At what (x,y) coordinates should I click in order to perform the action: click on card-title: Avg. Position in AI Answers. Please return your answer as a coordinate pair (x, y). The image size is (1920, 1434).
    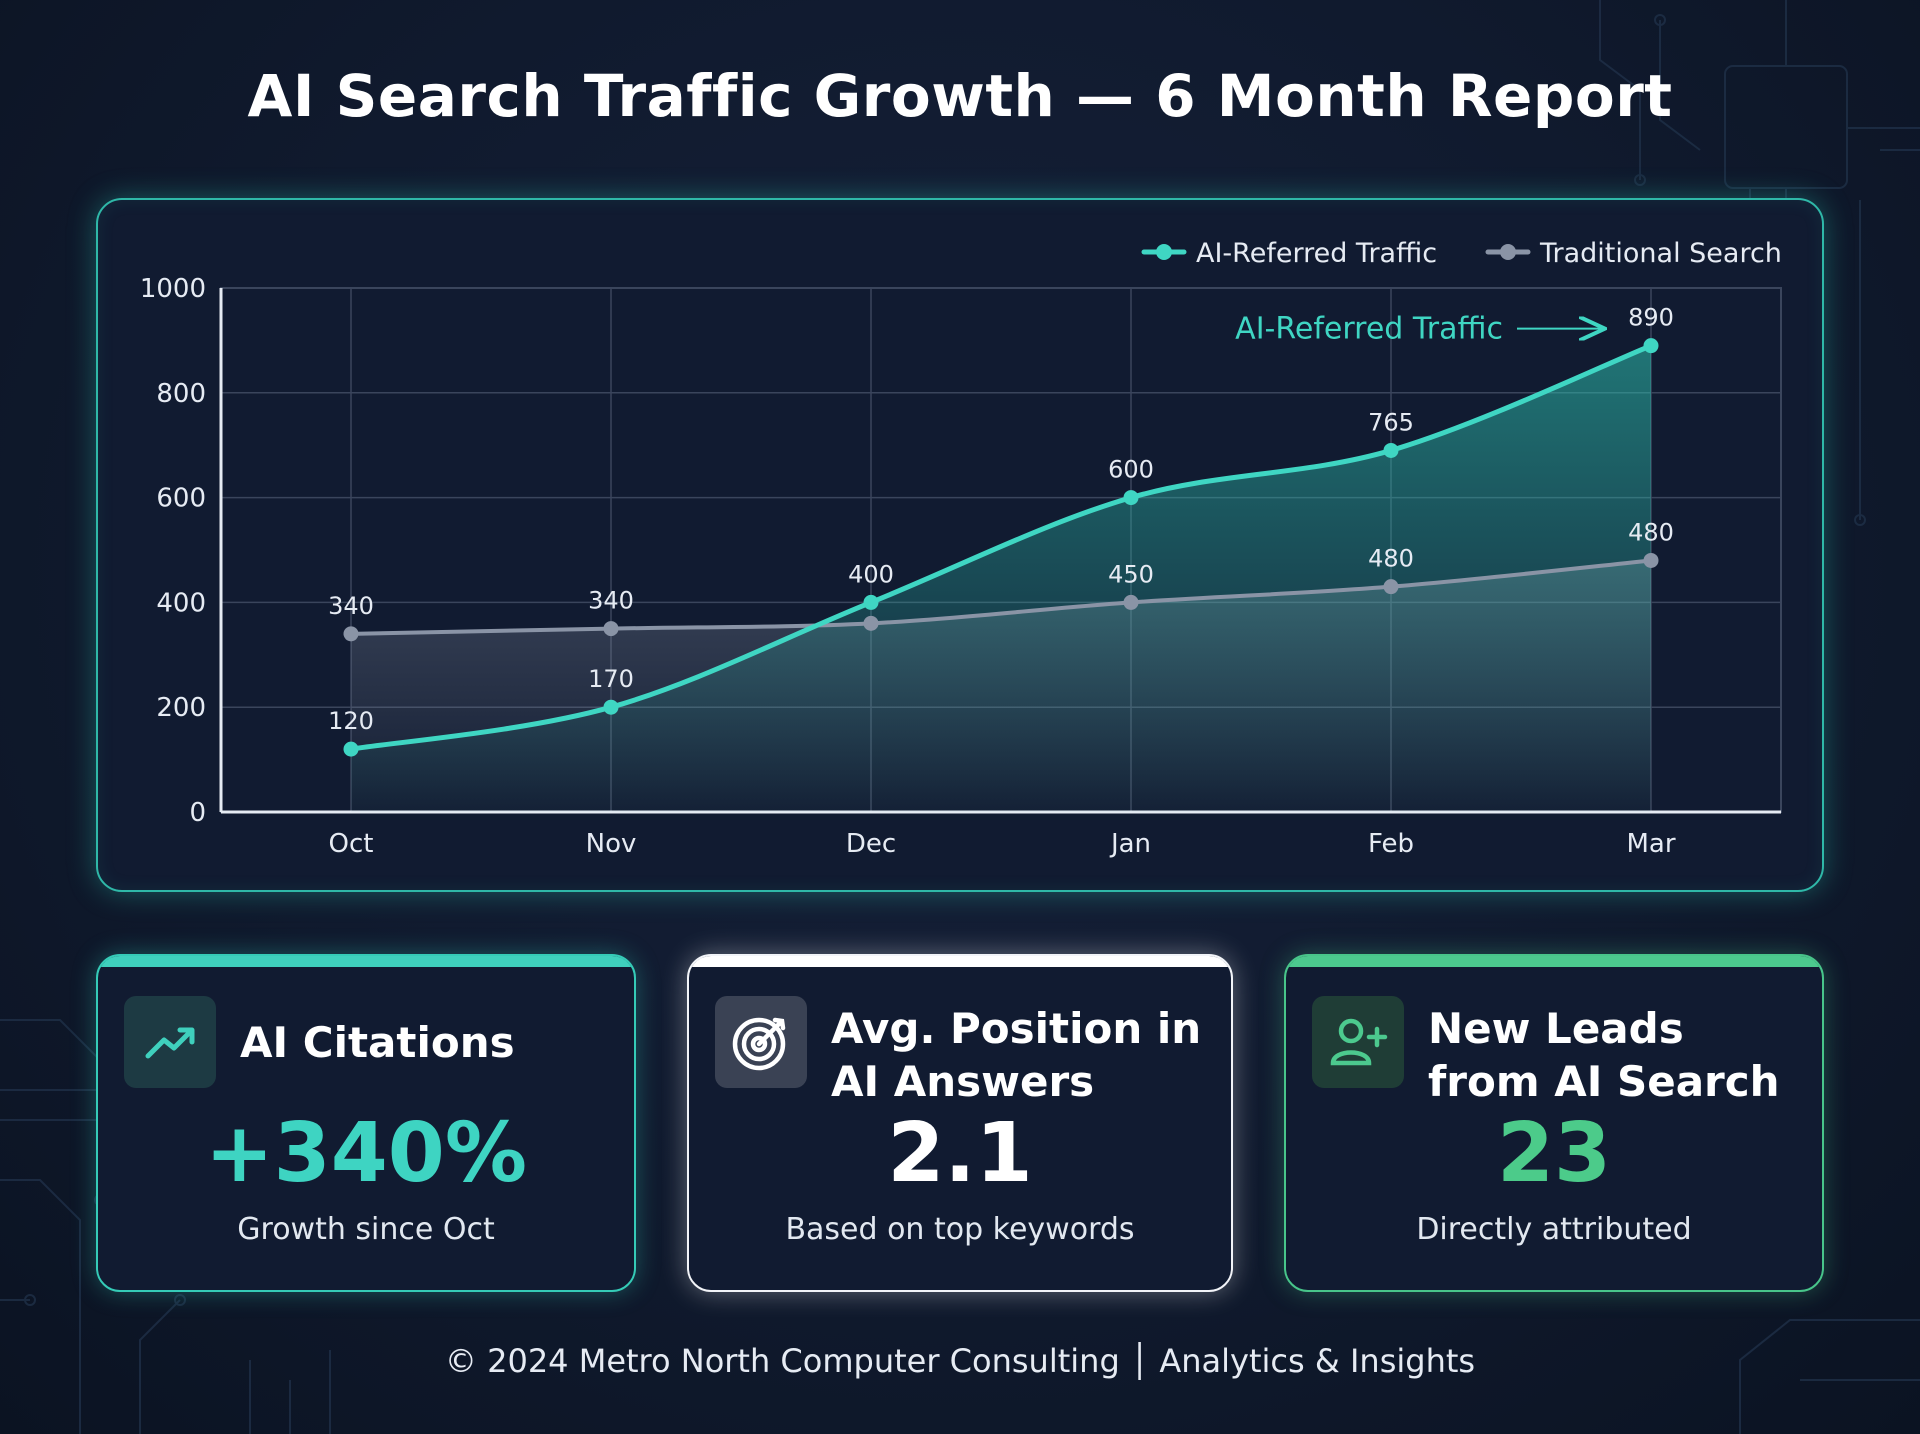
    Looking at the image, I should click on (1016, 1055).